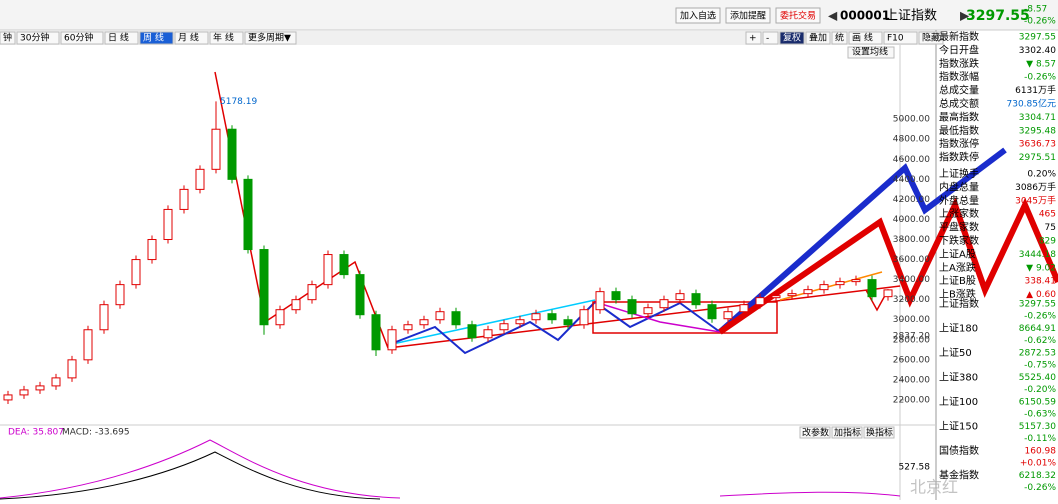 Image resolution: width=1058 pixels, height=504 pixels. Describe the element at coordinates (958, 402) in the screenshot. I see `index-name: 上证100` at that location.